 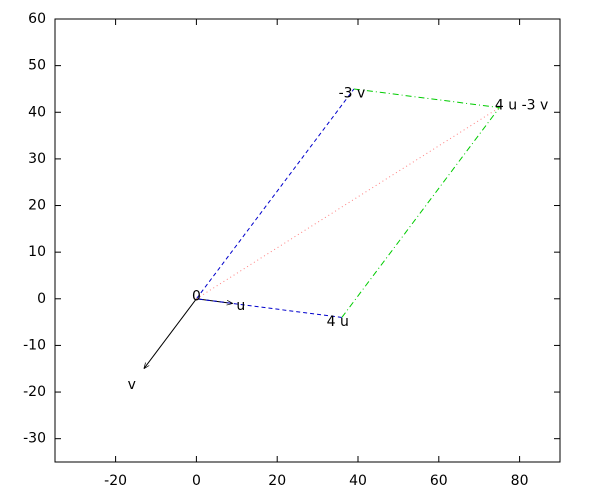 I want to click on x-tick-label: 80, so click(x=520, y=481).